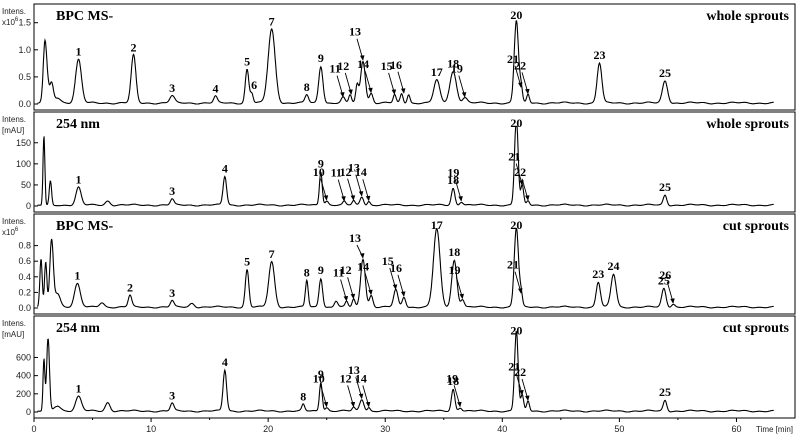 Image resolution: width=801 pixels, height=439 pixels. Describe the element at coordinates (247, 61) in the screenshot. I see `peak-label: 5` at that location.